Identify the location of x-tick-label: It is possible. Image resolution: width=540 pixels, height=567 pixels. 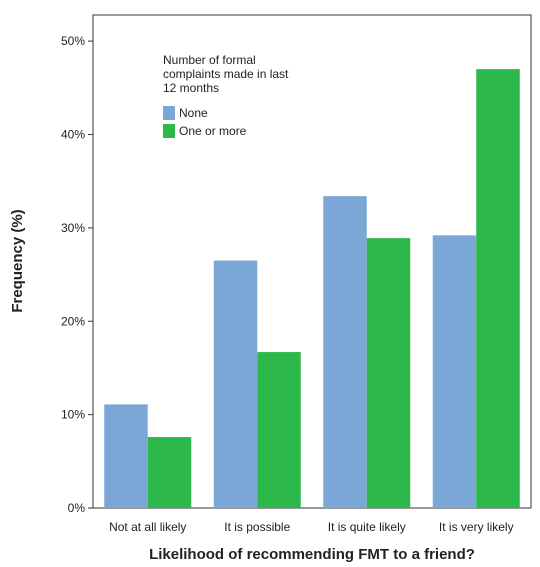
(257, 527).